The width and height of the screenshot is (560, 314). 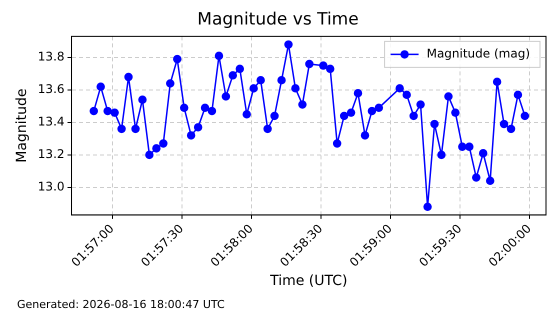 I want to click on y-tick-label: 13.6, so click(x=51, y=89).